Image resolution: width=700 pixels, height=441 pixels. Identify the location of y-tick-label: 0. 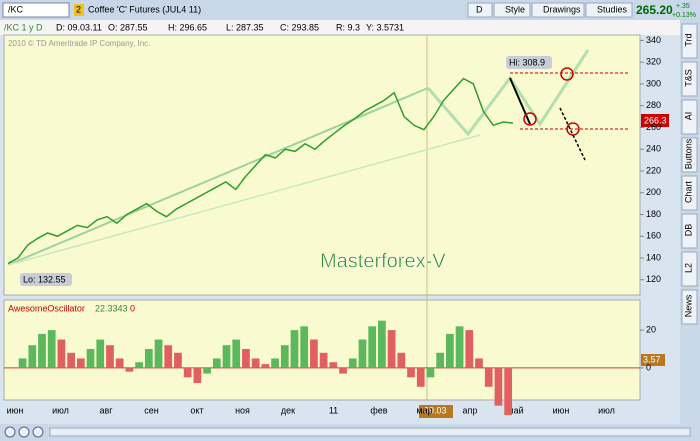
(648, 367).